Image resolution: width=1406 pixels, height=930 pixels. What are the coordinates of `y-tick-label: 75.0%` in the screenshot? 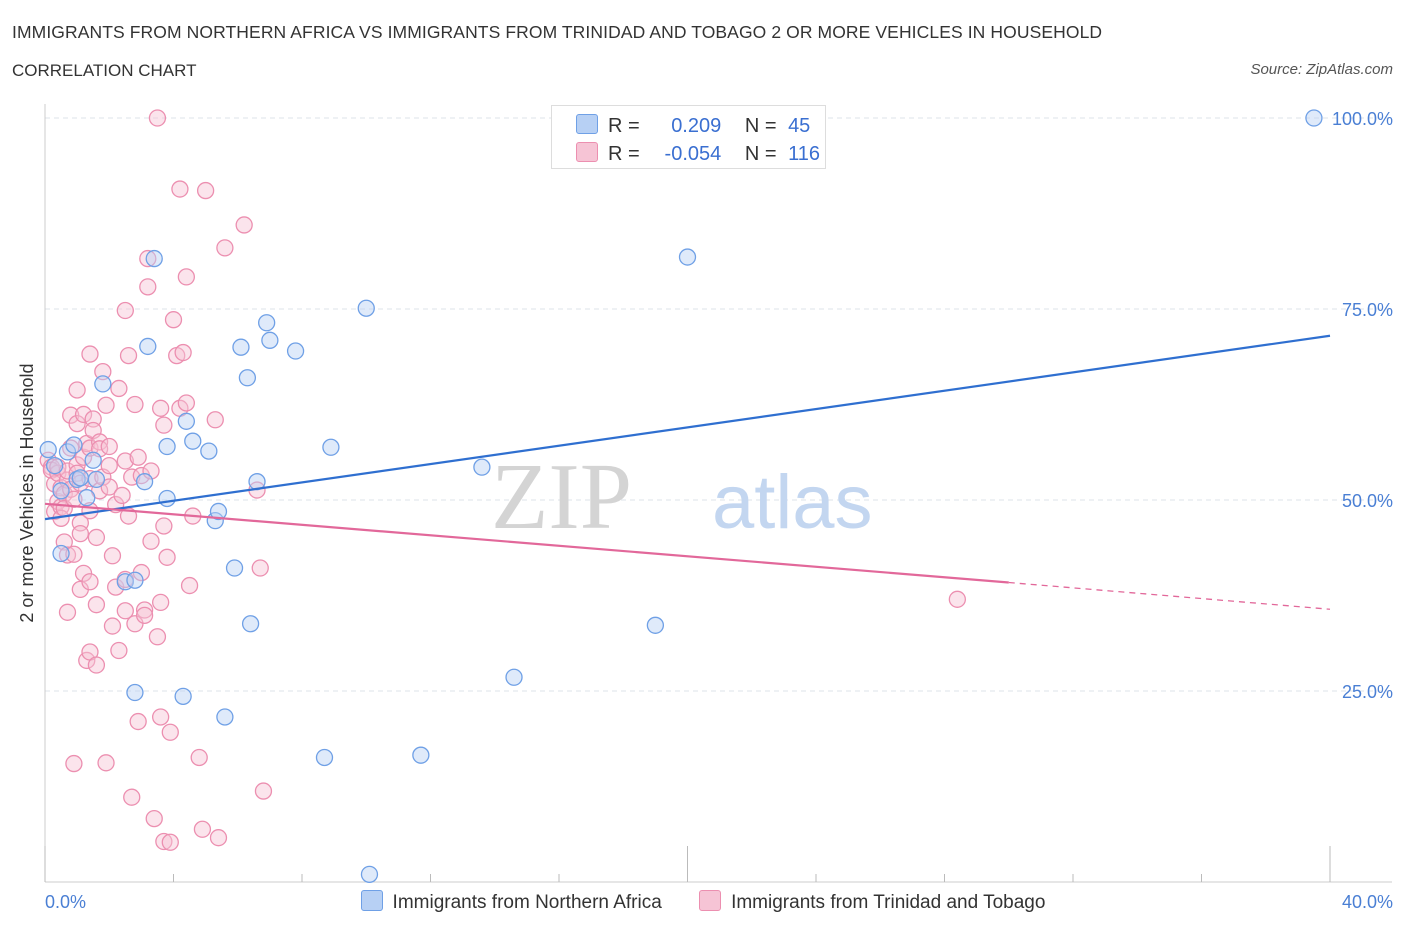 It's located at (1367, 310).